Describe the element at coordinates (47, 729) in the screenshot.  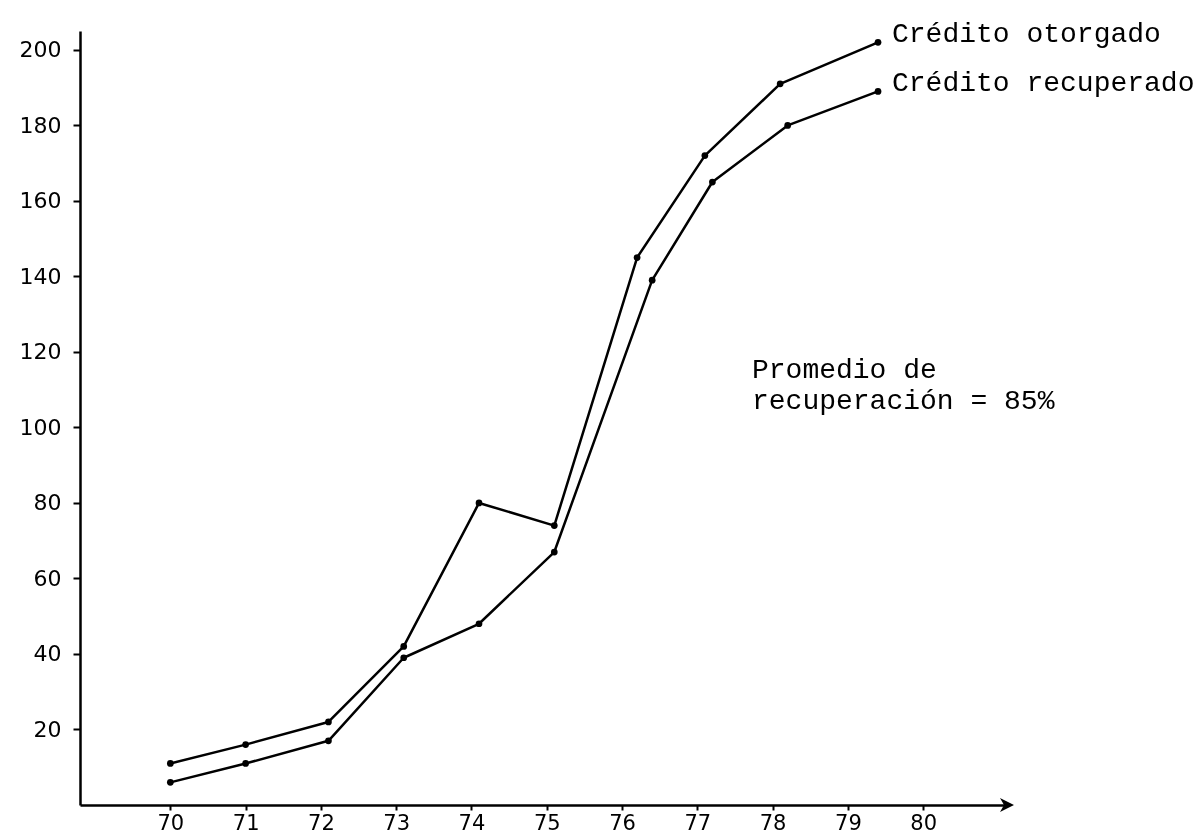
I see `y-tick-label: 20` at that location.